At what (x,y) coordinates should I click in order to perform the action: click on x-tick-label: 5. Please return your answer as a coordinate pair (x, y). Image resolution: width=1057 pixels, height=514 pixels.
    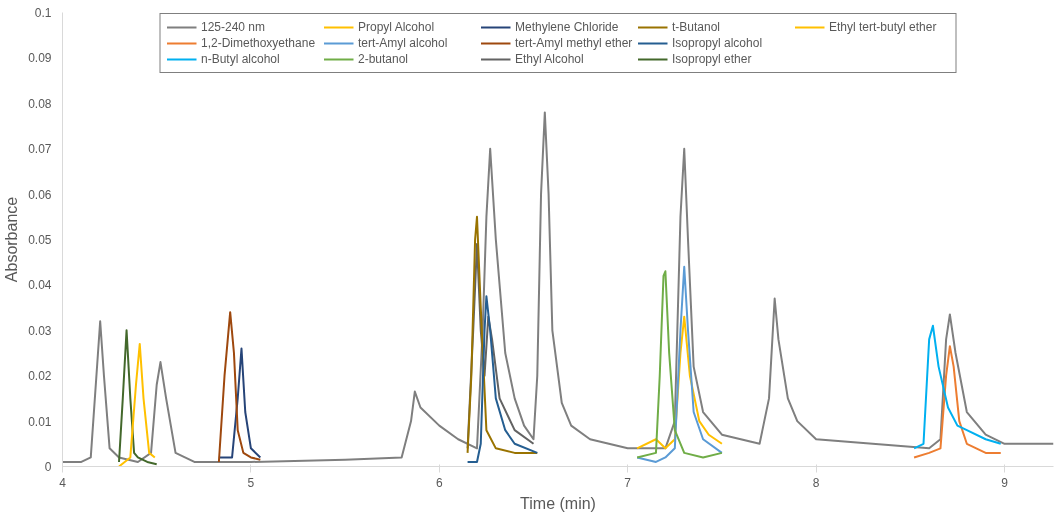
    Looking at the image, I should click on (251, 482).